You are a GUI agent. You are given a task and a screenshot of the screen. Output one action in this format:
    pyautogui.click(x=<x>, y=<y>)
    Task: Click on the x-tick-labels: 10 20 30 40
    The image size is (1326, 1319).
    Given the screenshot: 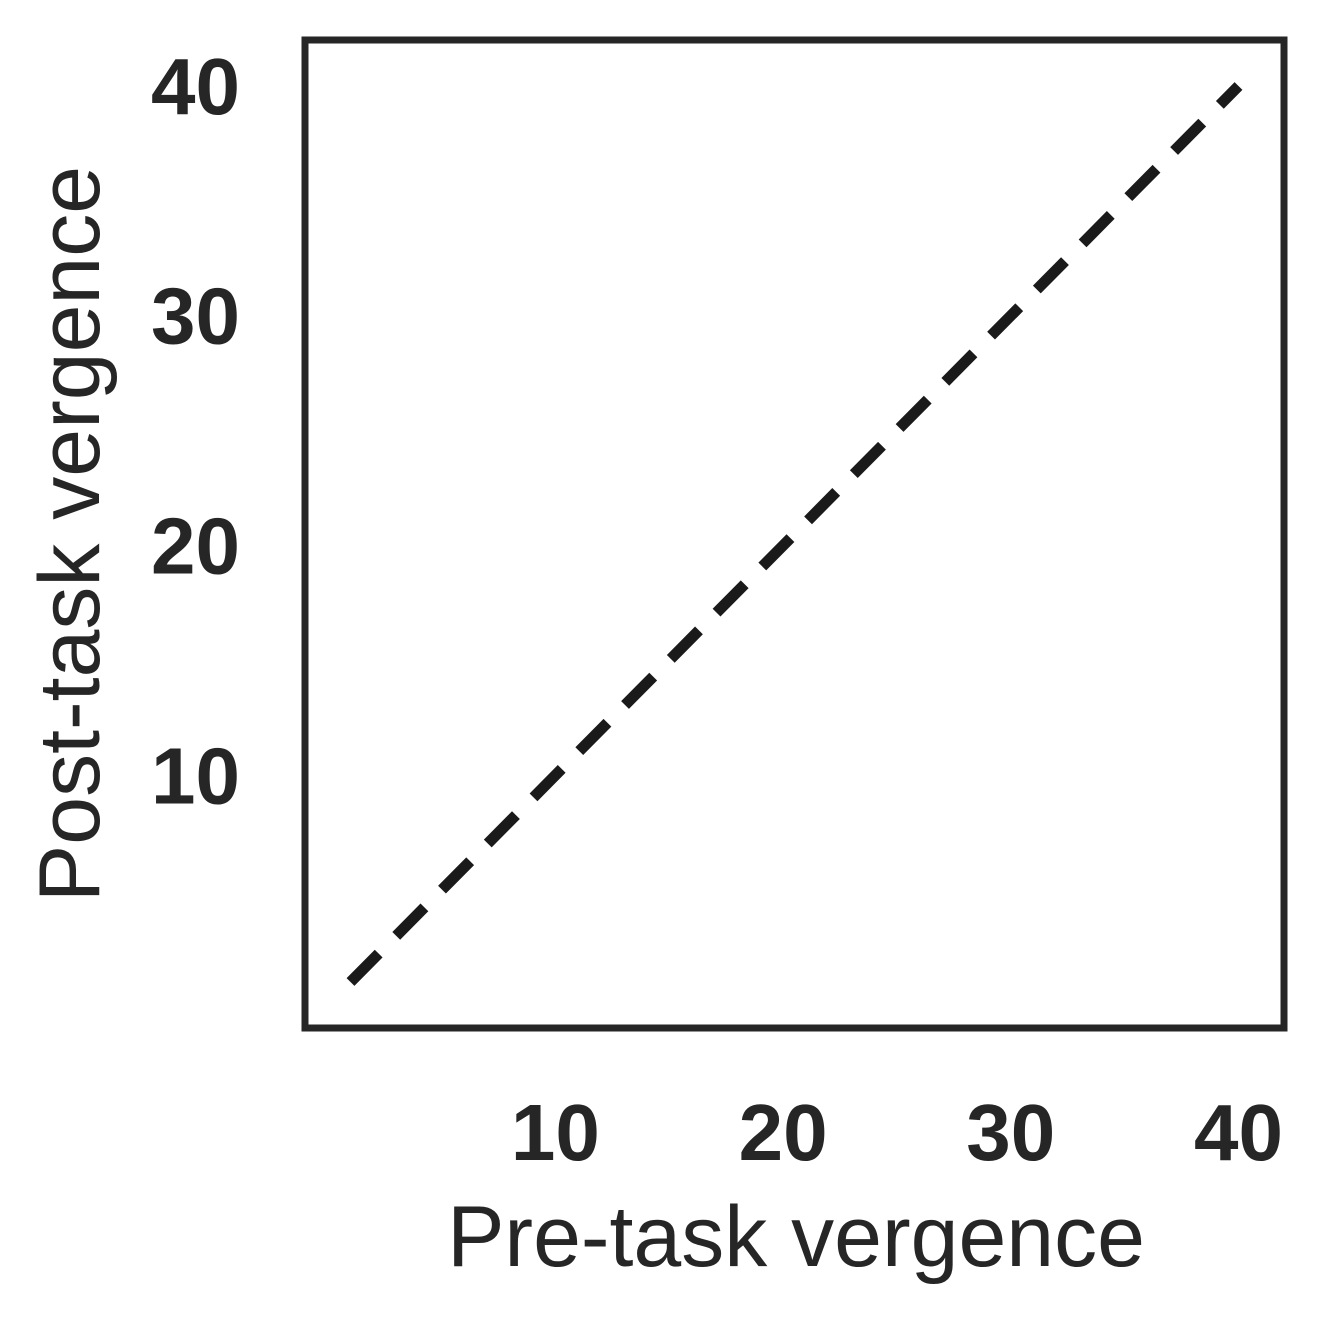 What is the action you would take?
    pyautogui.click(x=897, y=1132)
    